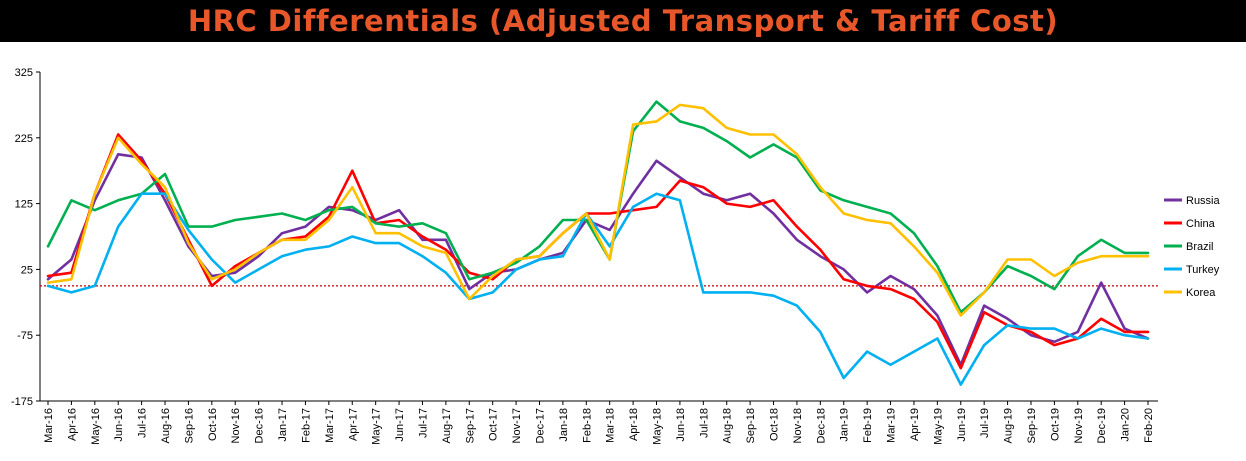 The image size is (1246, 461). What do you see at coordinates (892, 425) in the screenshot?
I see `x-tick-label: Mar-19` at bounding box center [892, 425].